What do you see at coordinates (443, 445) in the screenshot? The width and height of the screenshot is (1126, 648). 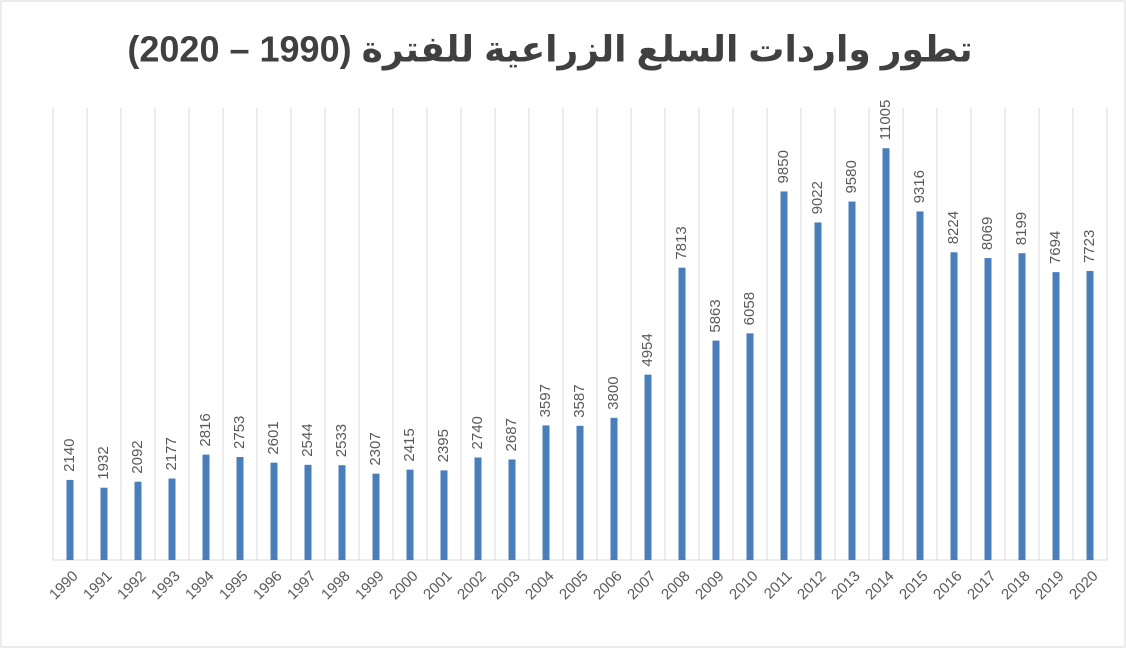 I see `data-label: 2395` at bounding box center [443, 445].